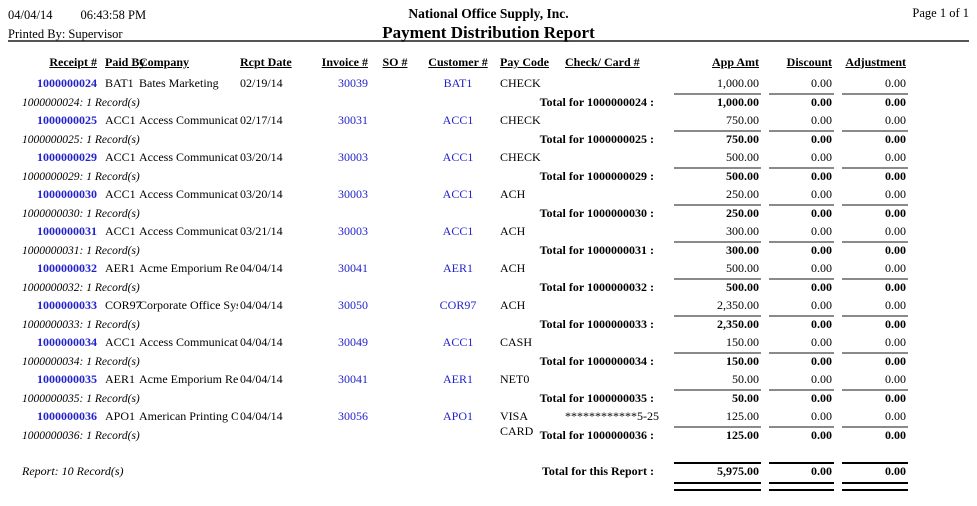  Describe the element at coordinates (458, 83) in the screenshot. I see `customer-link: BAT1` at that location.